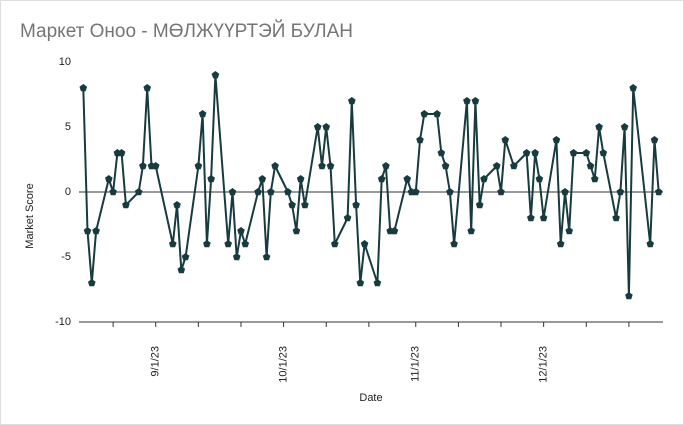  What do you see at coordinates (68, 192) in the screenshot?
I see `y-tick-label: 0` at bounding box center [68, 192].